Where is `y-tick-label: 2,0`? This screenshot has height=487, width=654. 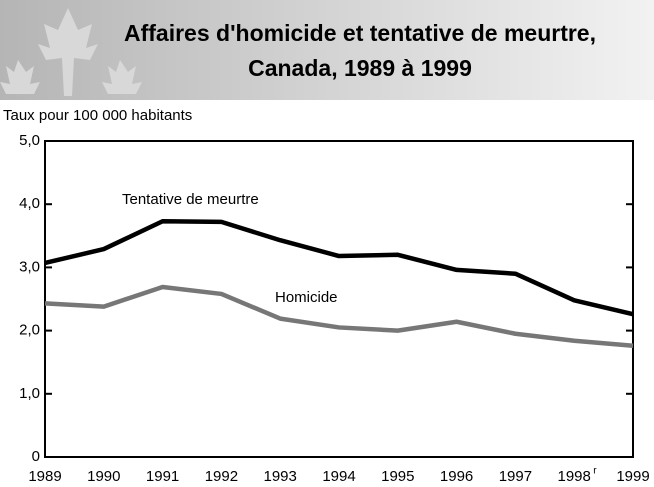 y-tick-label: 2,0 is located at coordinates (29, 330).